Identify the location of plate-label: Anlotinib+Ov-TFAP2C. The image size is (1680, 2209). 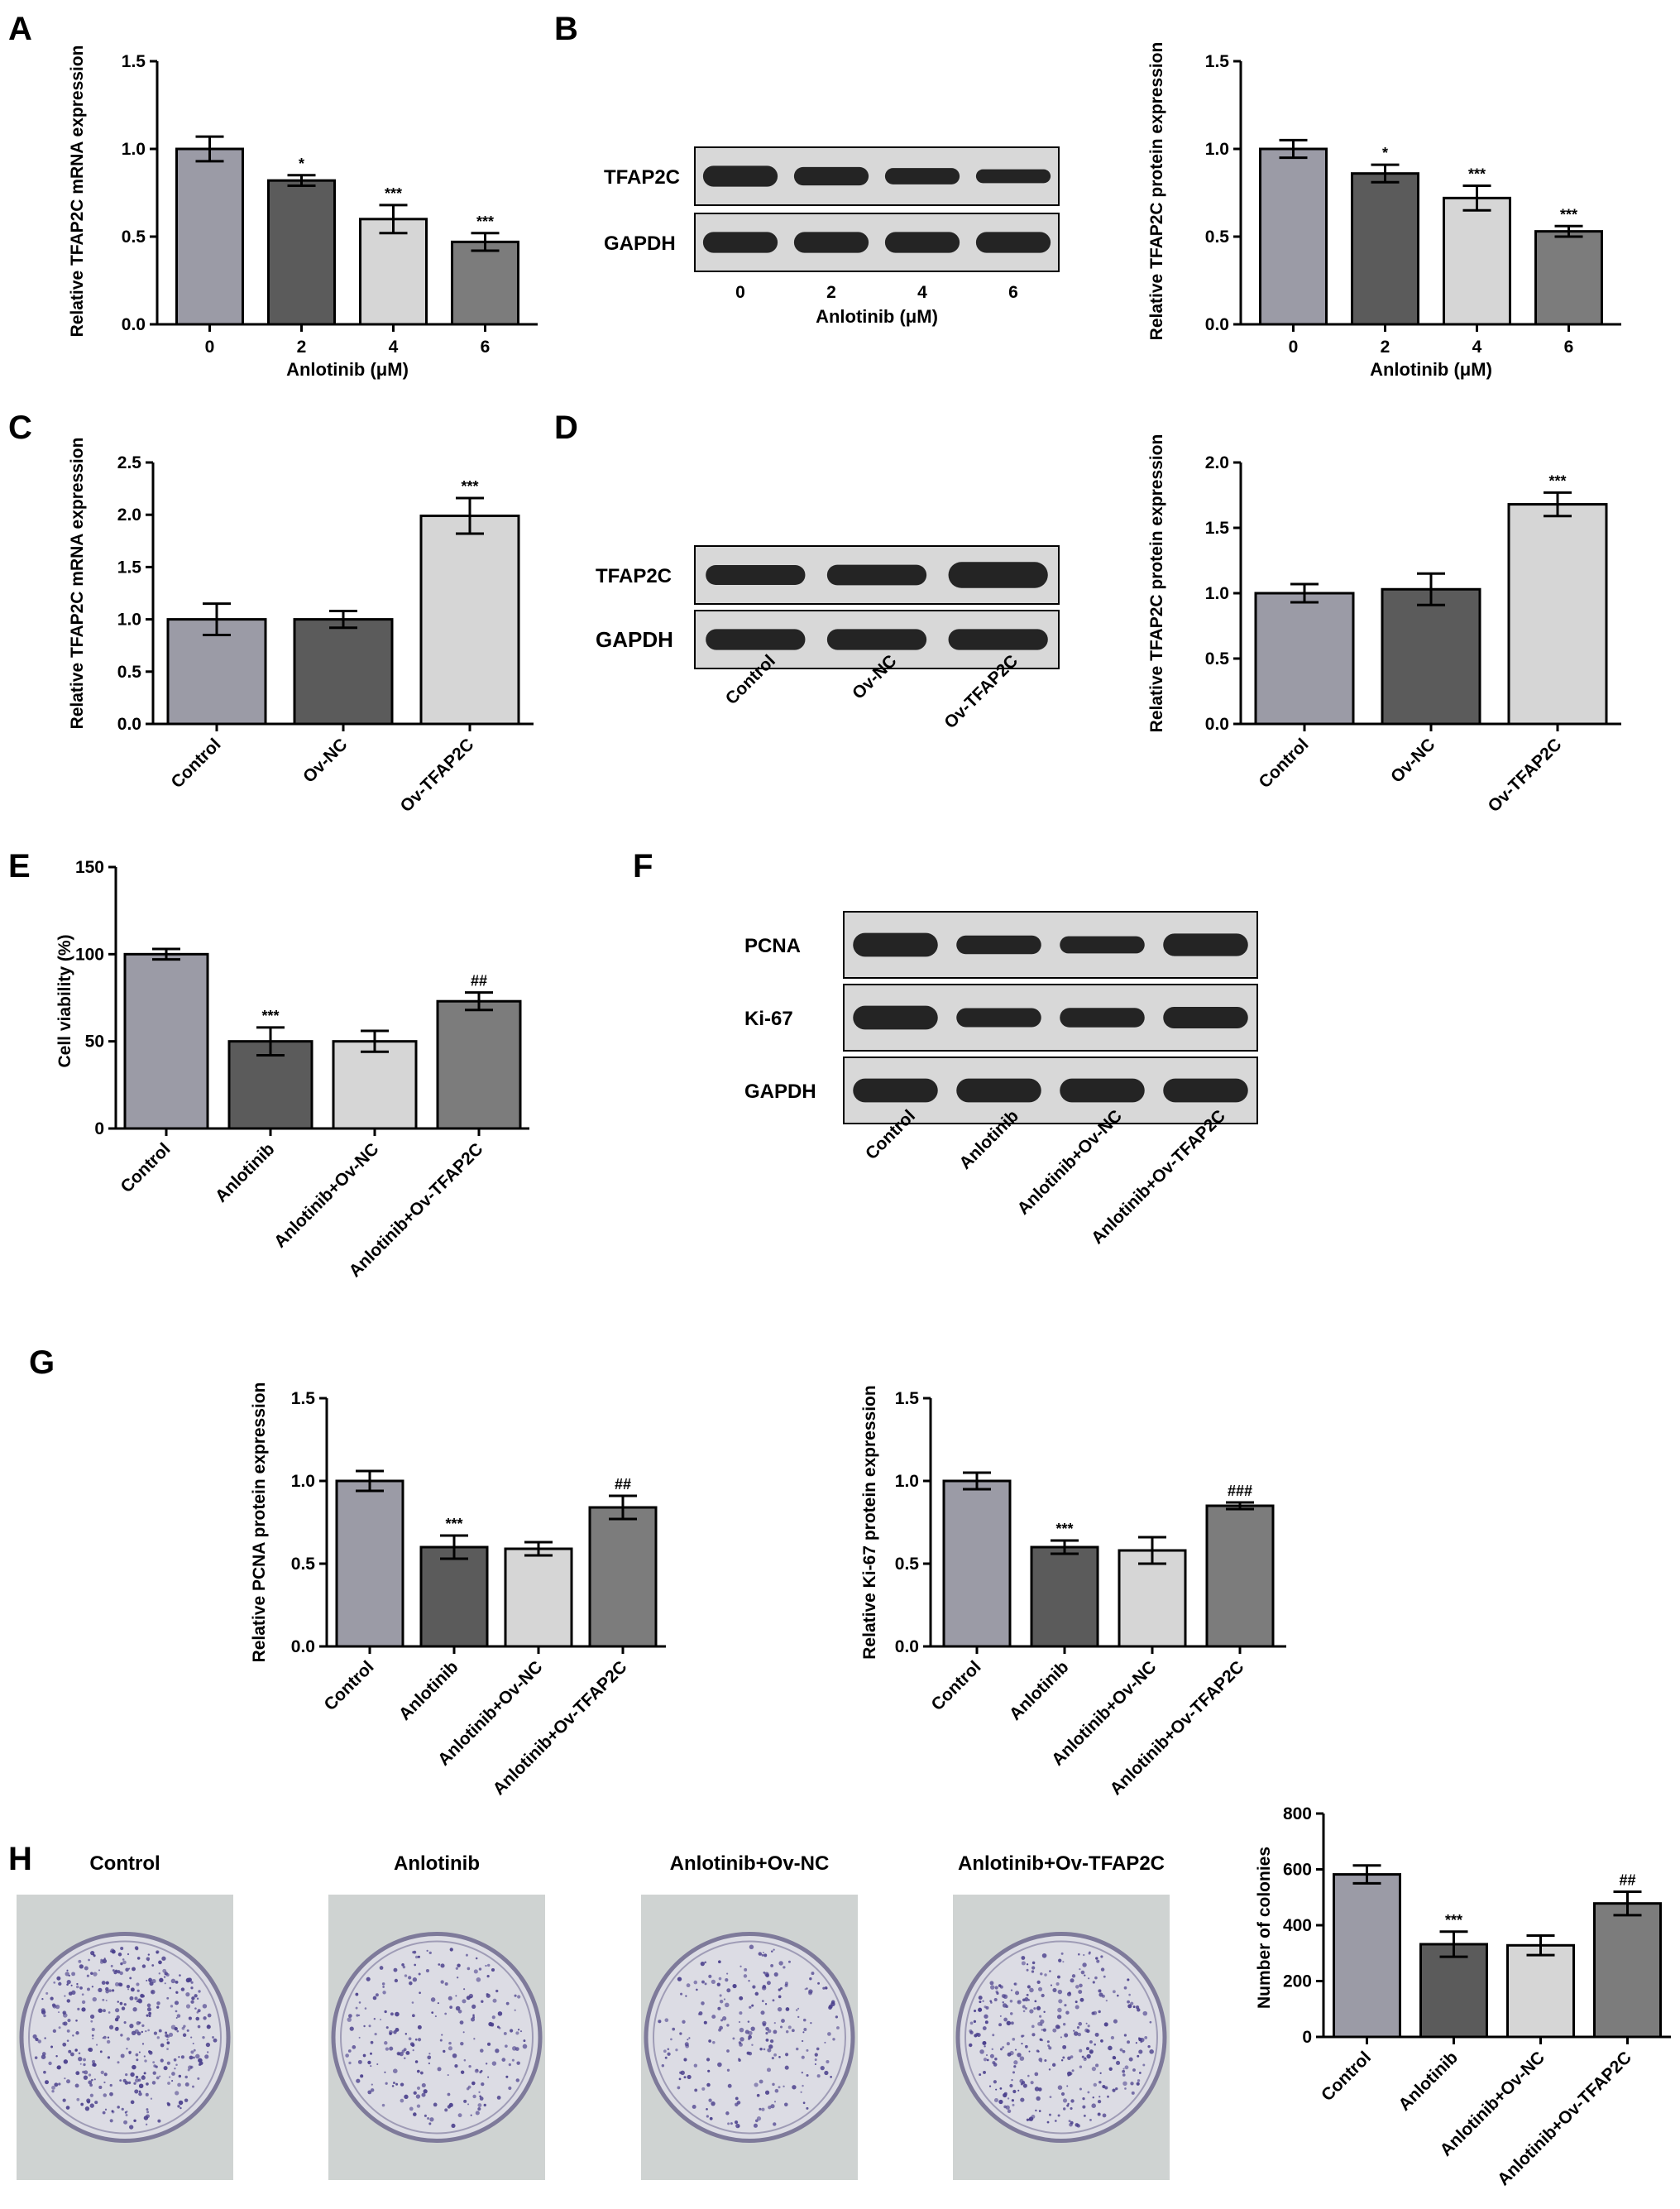
(1061, 1863).